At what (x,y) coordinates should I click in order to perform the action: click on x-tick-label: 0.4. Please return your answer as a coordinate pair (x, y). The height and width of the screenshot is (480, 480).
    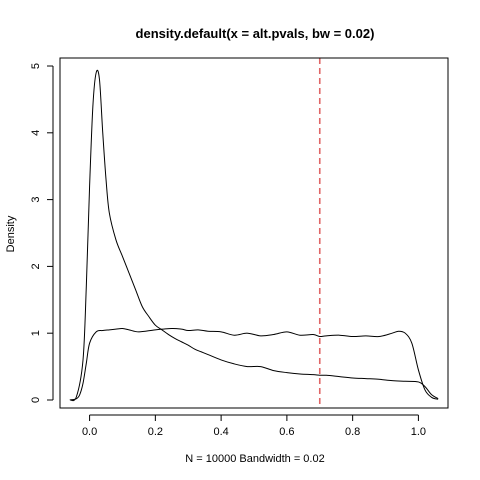
    Looking at the image, I should click on (220, 432).